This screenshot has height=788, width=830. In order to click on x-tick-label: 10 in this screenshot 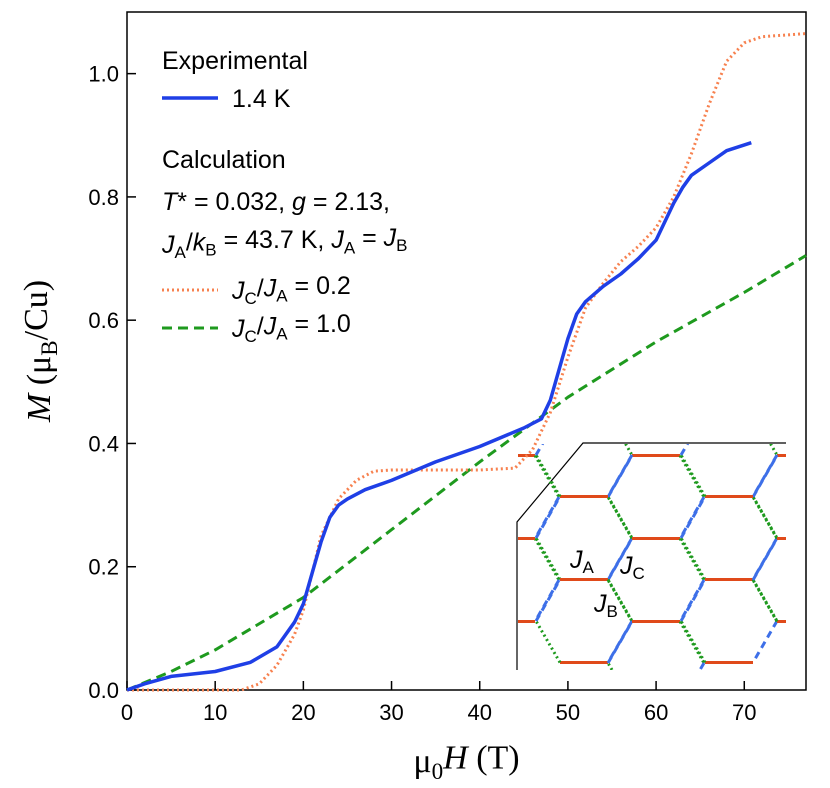, I will do `click(215, 712)`.